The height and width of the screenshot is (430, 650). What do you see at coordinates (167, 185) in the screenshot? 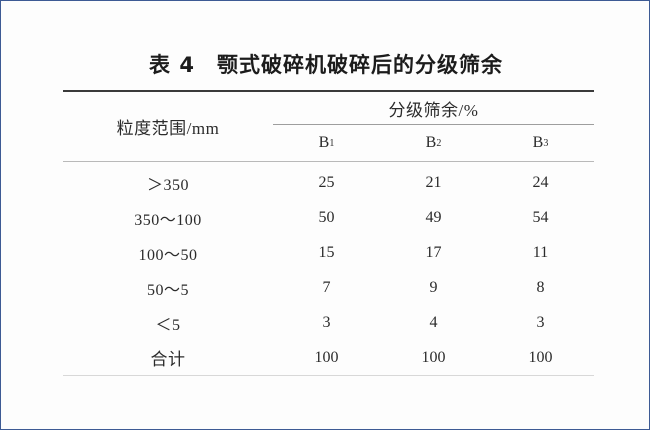
I see `cell-size-range: ＞350` at bounding box center [167, 185].